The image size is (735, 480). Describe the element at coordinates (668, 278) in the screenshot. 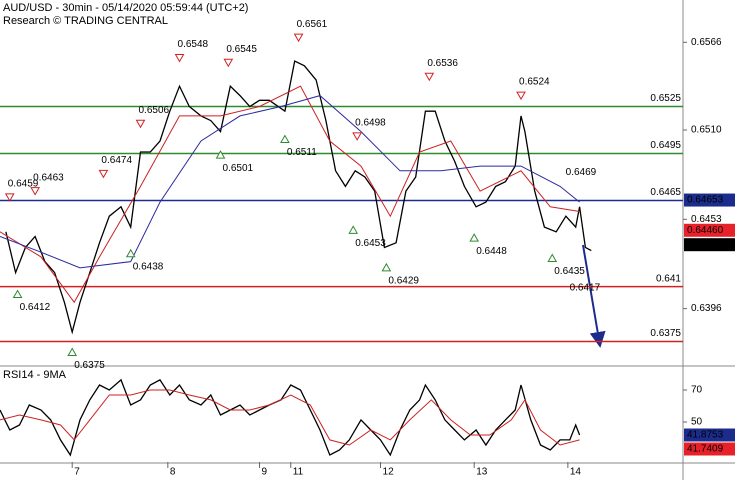

I see `level-label: 0.641` at that location.